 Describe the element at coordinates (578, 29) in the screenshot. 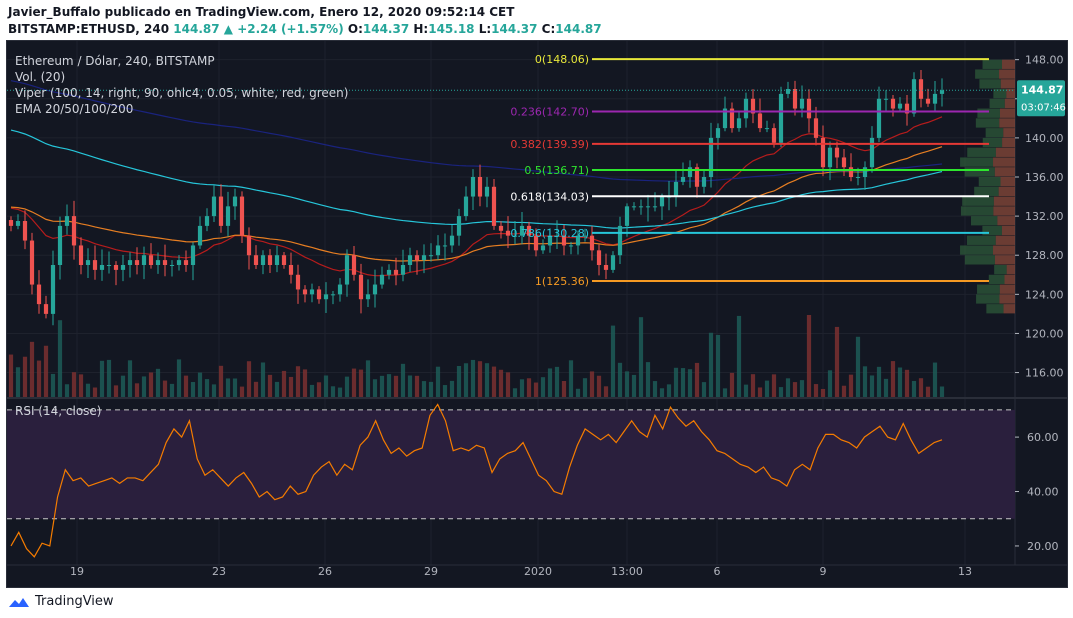

I see `close-value: 144.87` at that location.